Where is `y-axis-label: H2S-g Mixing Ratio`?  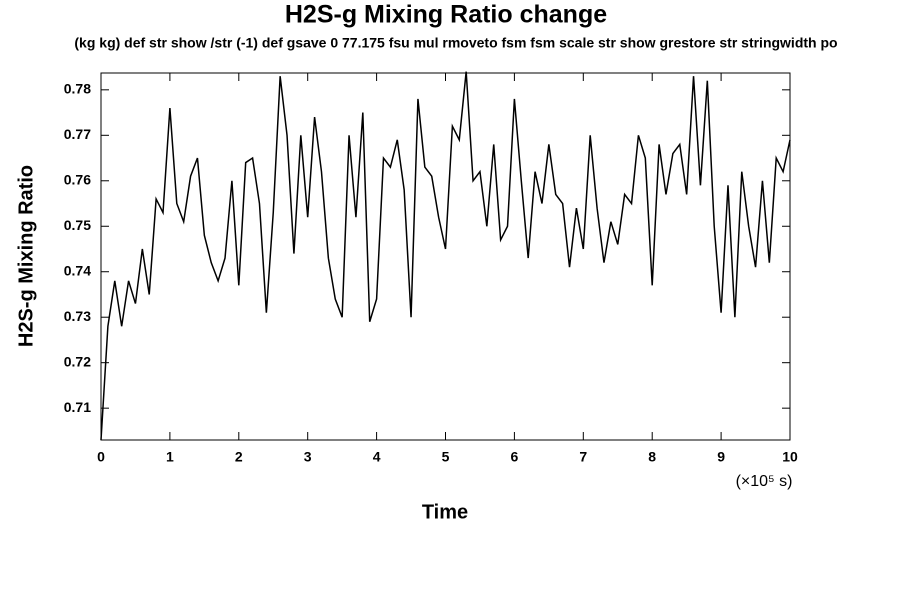
y-axis-label: H2S-g Mixing Ratio is located at coordinates (26, 256).